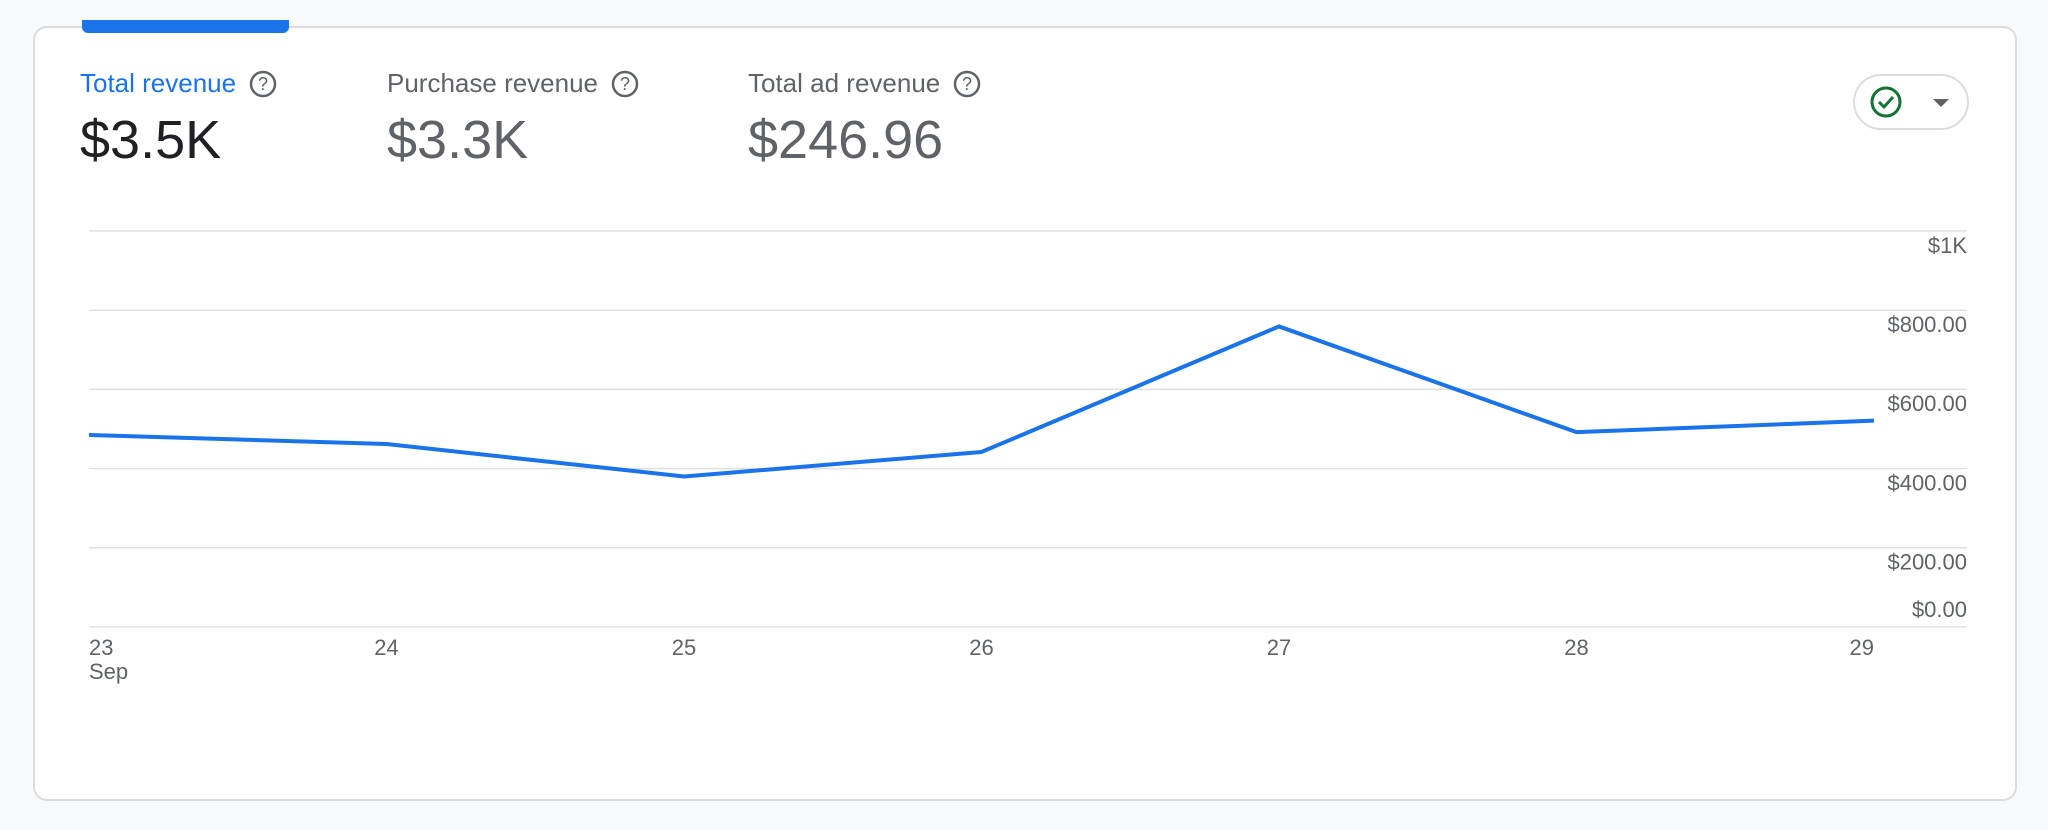 This screenshot has height=830, width=2048. I want to click on x-tick-label: 28, so click(1576, 647).